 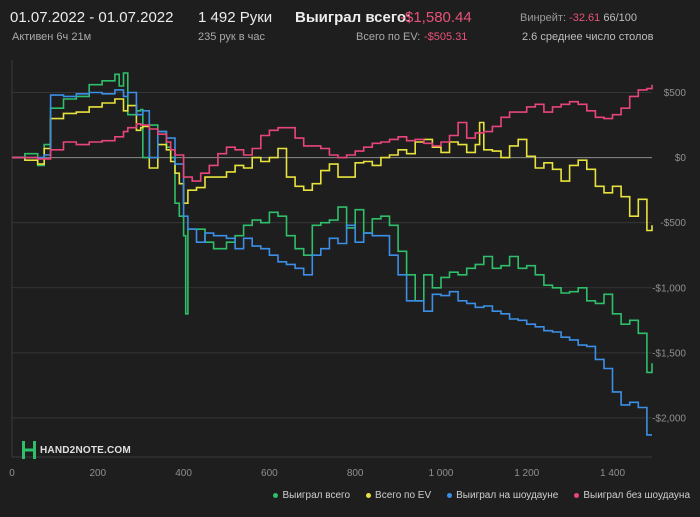 I want to click on y-tick-label: -$2,000, so click(x=669, y=418).